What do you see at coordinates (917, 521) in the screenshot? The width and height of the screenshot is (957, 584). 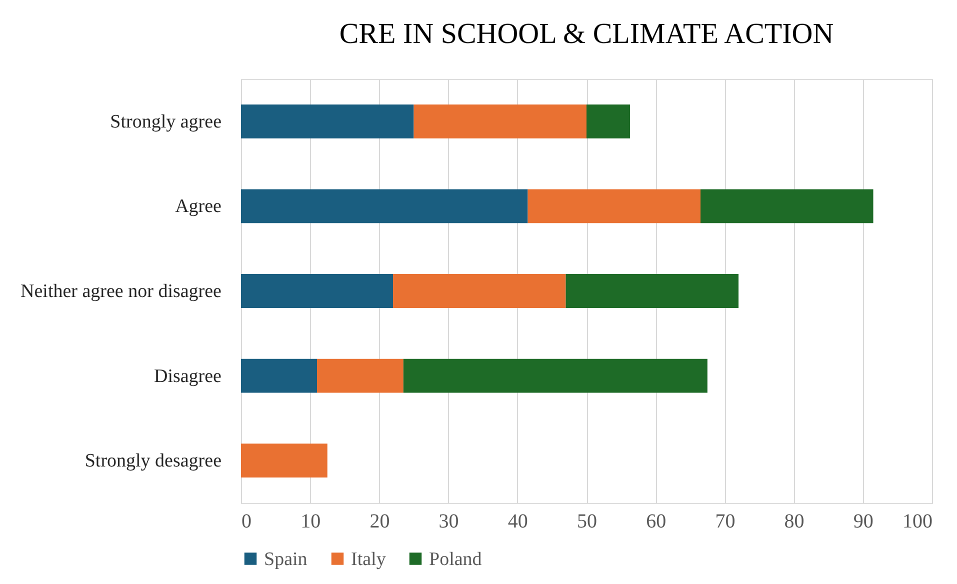 I see `x-tick-label: 100` at bounding box center [917, 521].